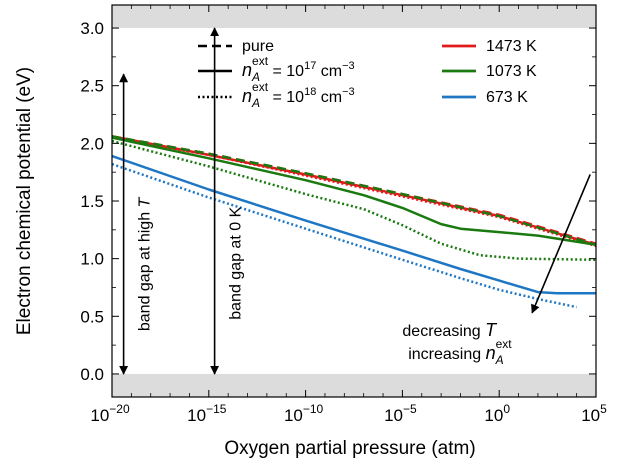 This screenshot has width=623, height=468. Describe the element at coordinates (24, 201) in the screenshot. I see `y-axis-label: Electron chemical potential (eV)` at that location.